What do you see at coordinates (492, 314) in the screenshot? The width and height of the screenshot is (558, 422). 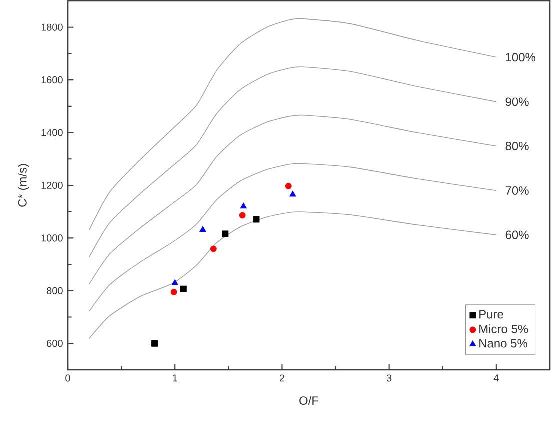 I see `legend-label: Pure` at bounding box center [492, 314].